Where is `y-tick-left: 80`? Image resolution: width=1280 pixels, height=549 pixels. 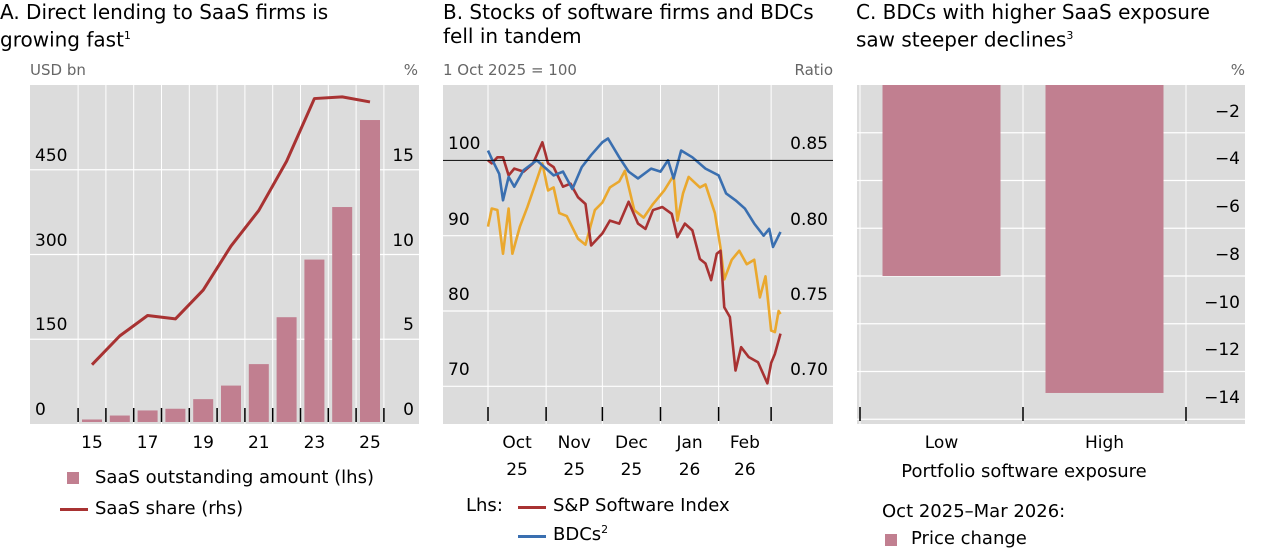 y-tick-left: 80 is located at coordinates (459, 295).